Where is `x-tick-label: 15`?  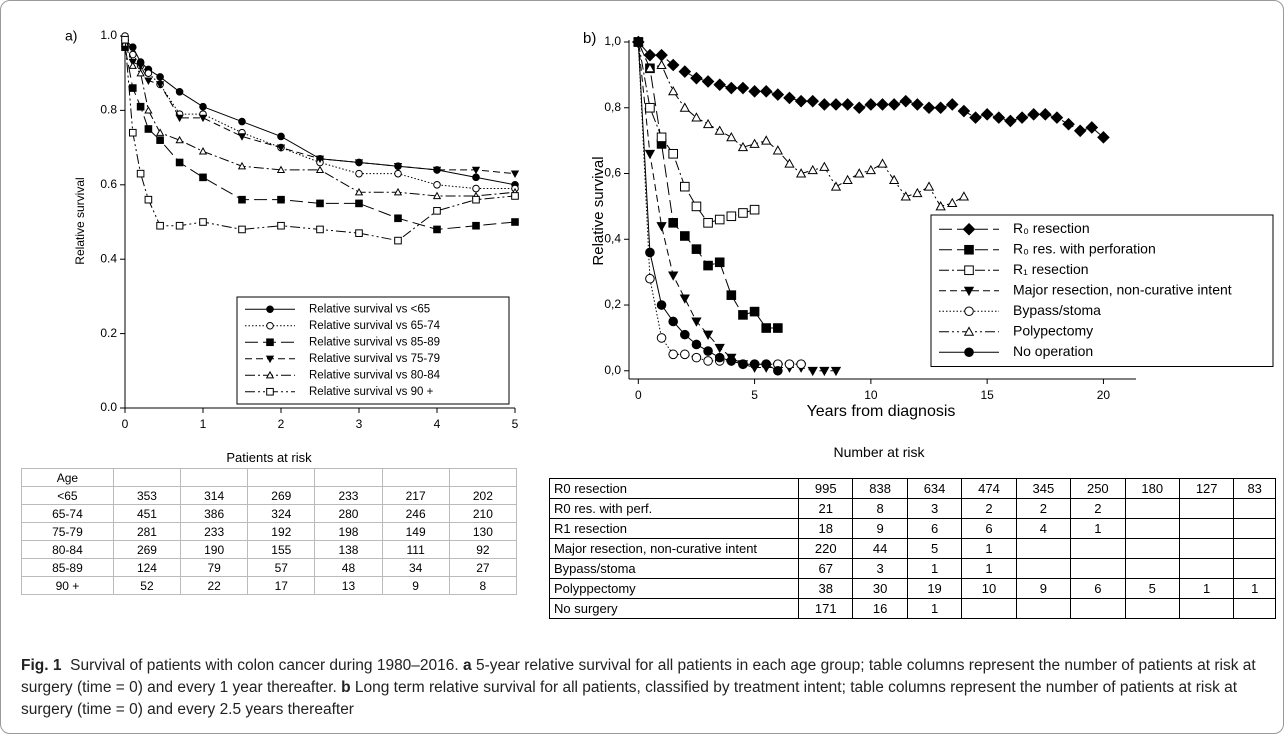 x-tick-label: 15 is located at coordinates (987, 395).